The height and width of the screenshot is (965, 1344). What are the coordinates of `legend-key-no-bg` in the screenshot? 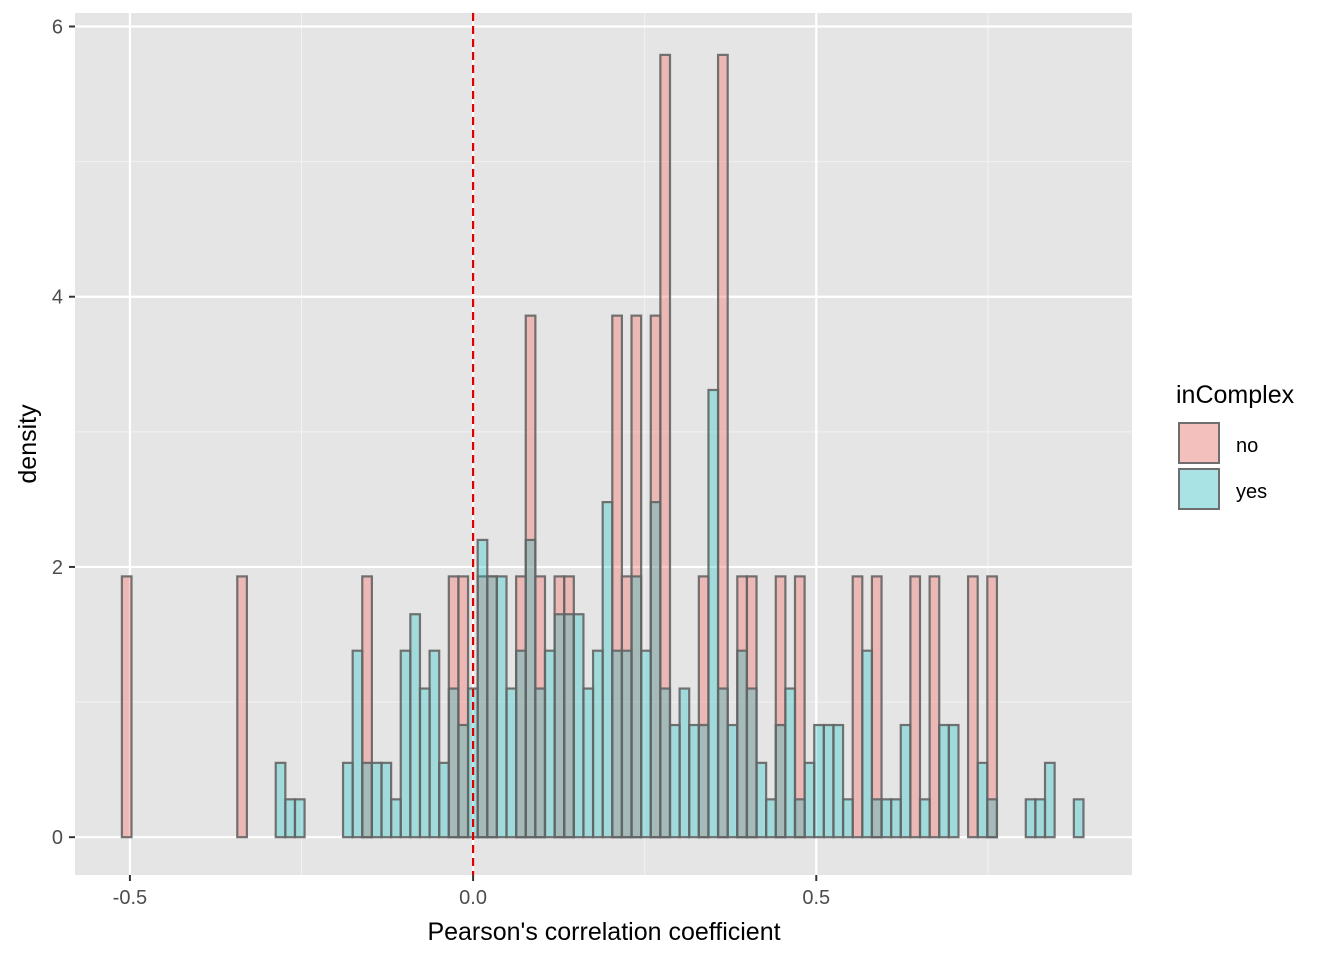 It's located at (1199, 443).